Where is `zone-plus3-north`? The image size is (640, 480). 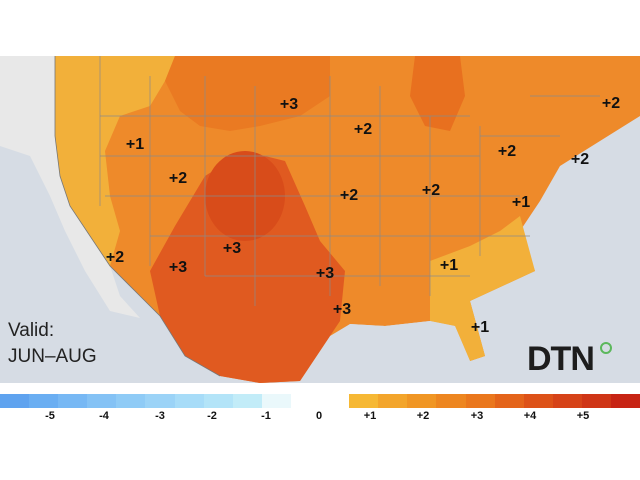
zone-plus3-north is located at coordinates (247, 93).